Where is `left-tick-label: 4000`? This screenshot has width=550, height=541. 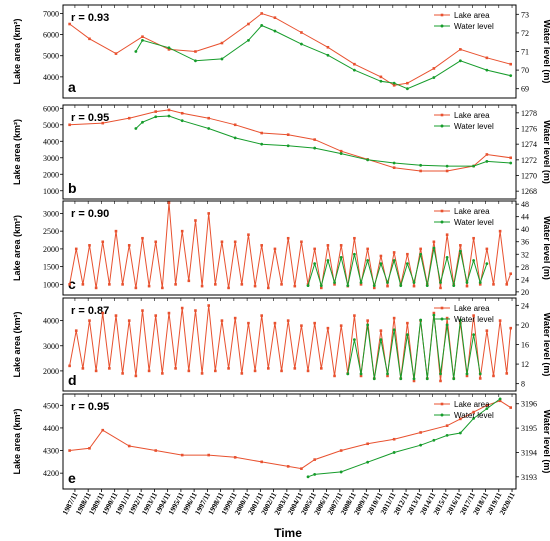
left-tick-label: 4000 is located at coordinates (51, 141).